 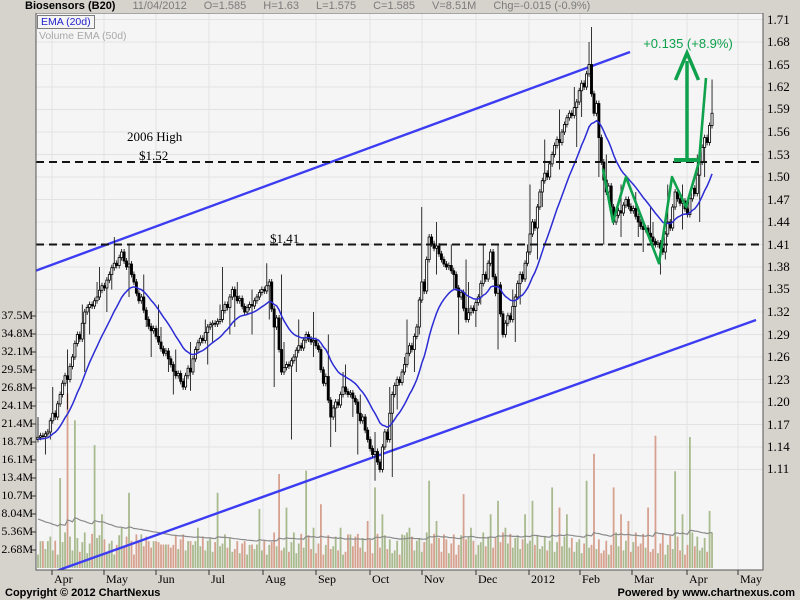 What do you see at coordinates (778, 41) in the screenshot?
I see `price-axis-label: 1.68` at bounding box center [778, 41].